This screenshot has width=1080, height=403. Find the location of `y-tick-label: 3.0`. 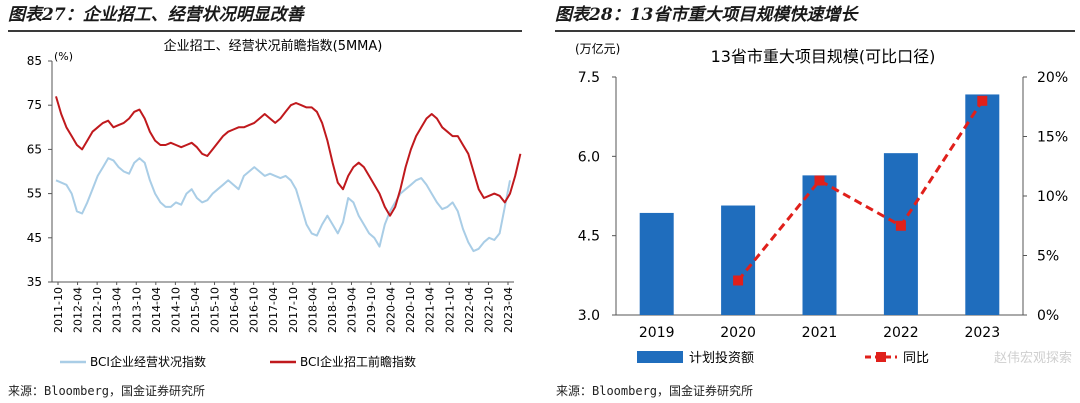

y-tick-label: 3.0 is located at coordinates (589, 316).